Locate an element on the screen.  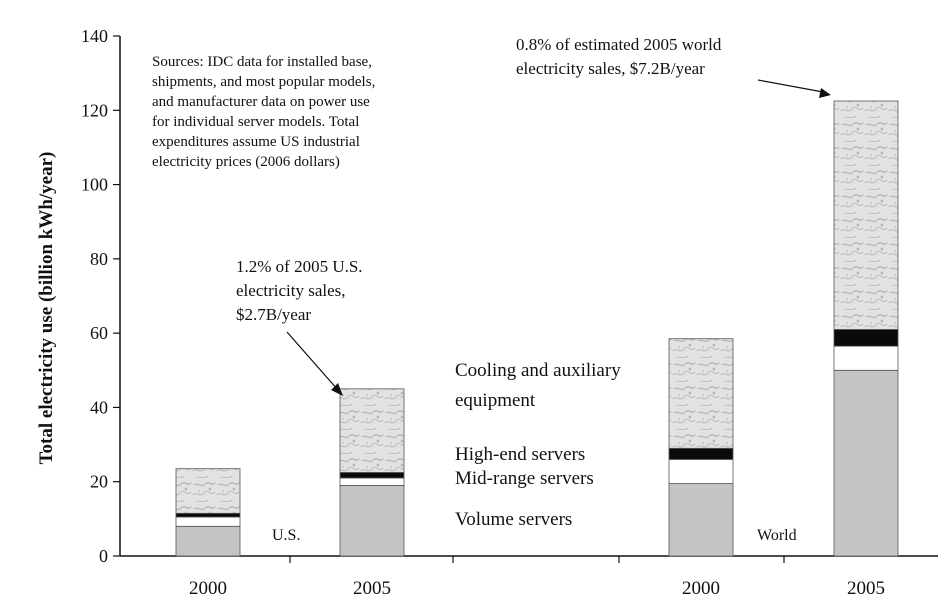
legend-cooling-line1: Cooling and auxiliary is located at coordinates (538, 370).